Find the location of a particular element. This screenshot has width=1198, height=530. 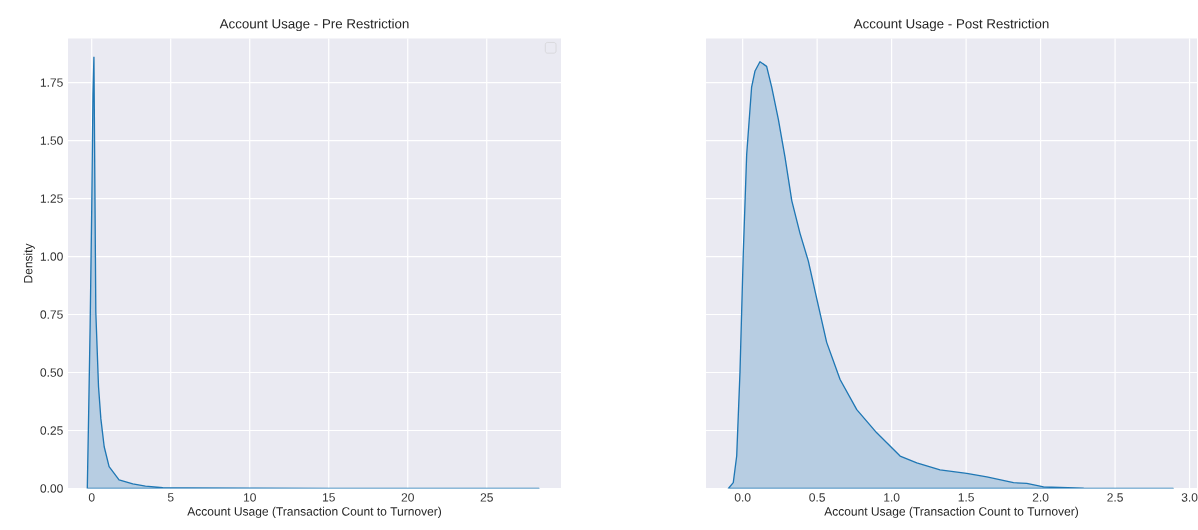

chart-title: Account Usage - Pre Restriction is located at coordinates (314, 25).